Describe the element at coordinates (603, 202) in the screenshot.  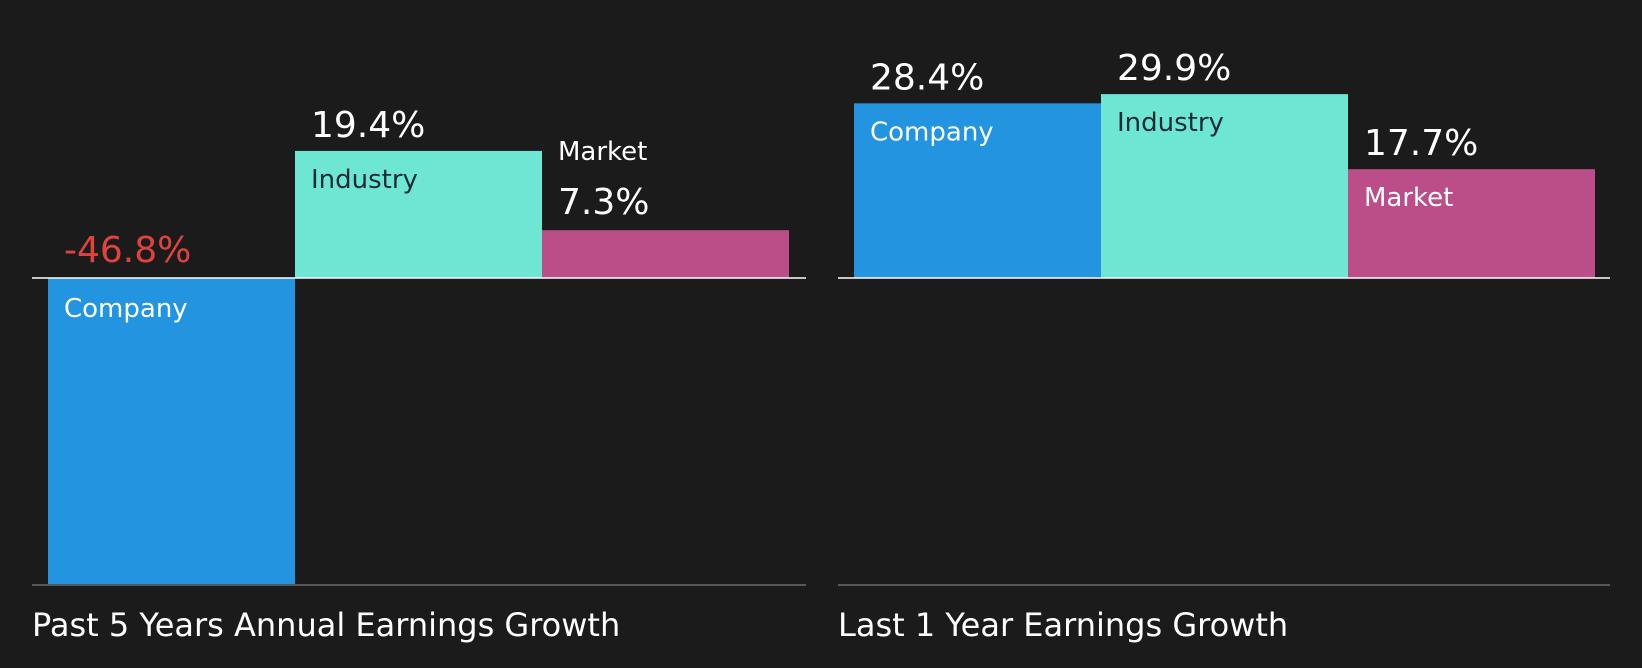
I see `value-label-market-past-5-years: 7.3%` at that location.